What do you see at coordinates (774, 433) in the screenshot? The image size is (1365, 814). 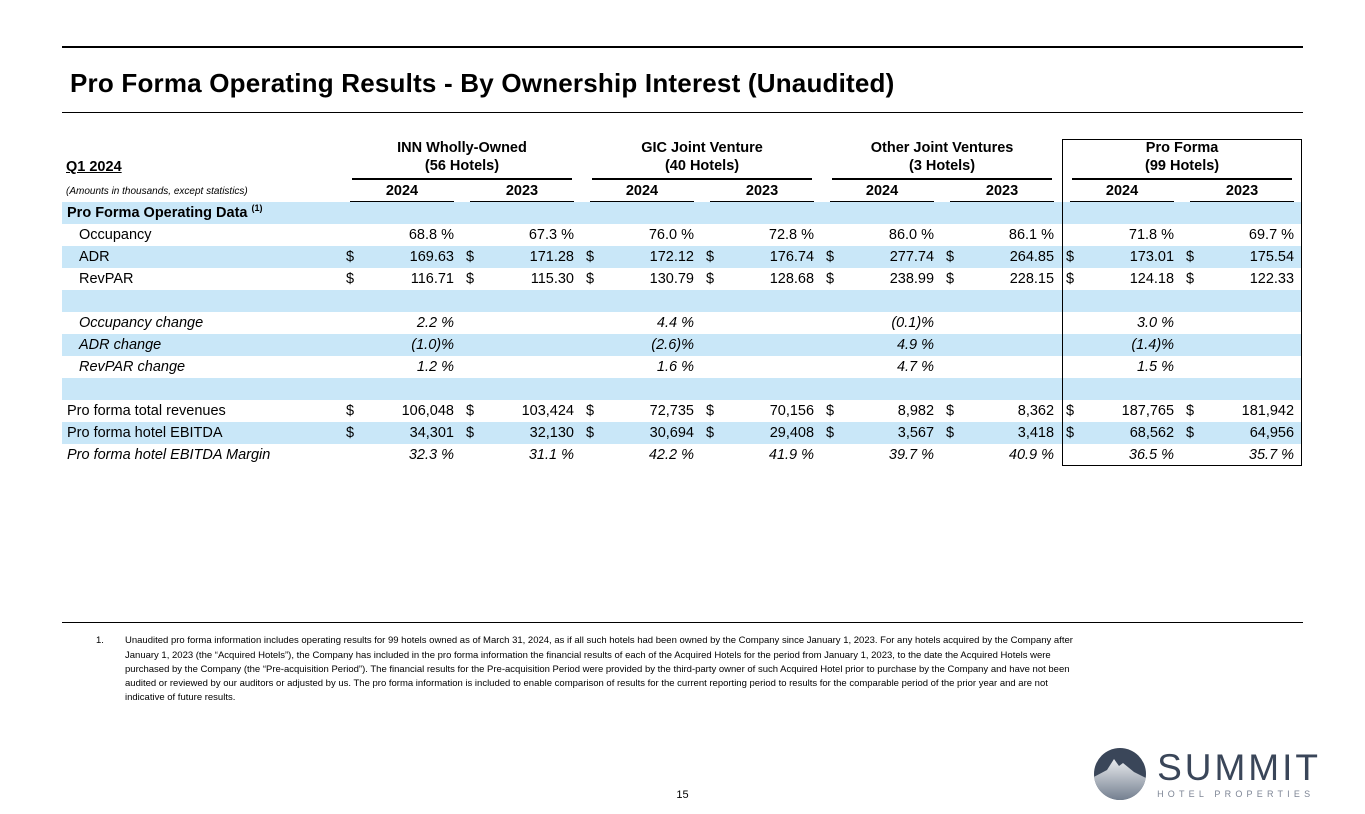 I see `value-cell: 29,408` at bounding box center [774, 433].